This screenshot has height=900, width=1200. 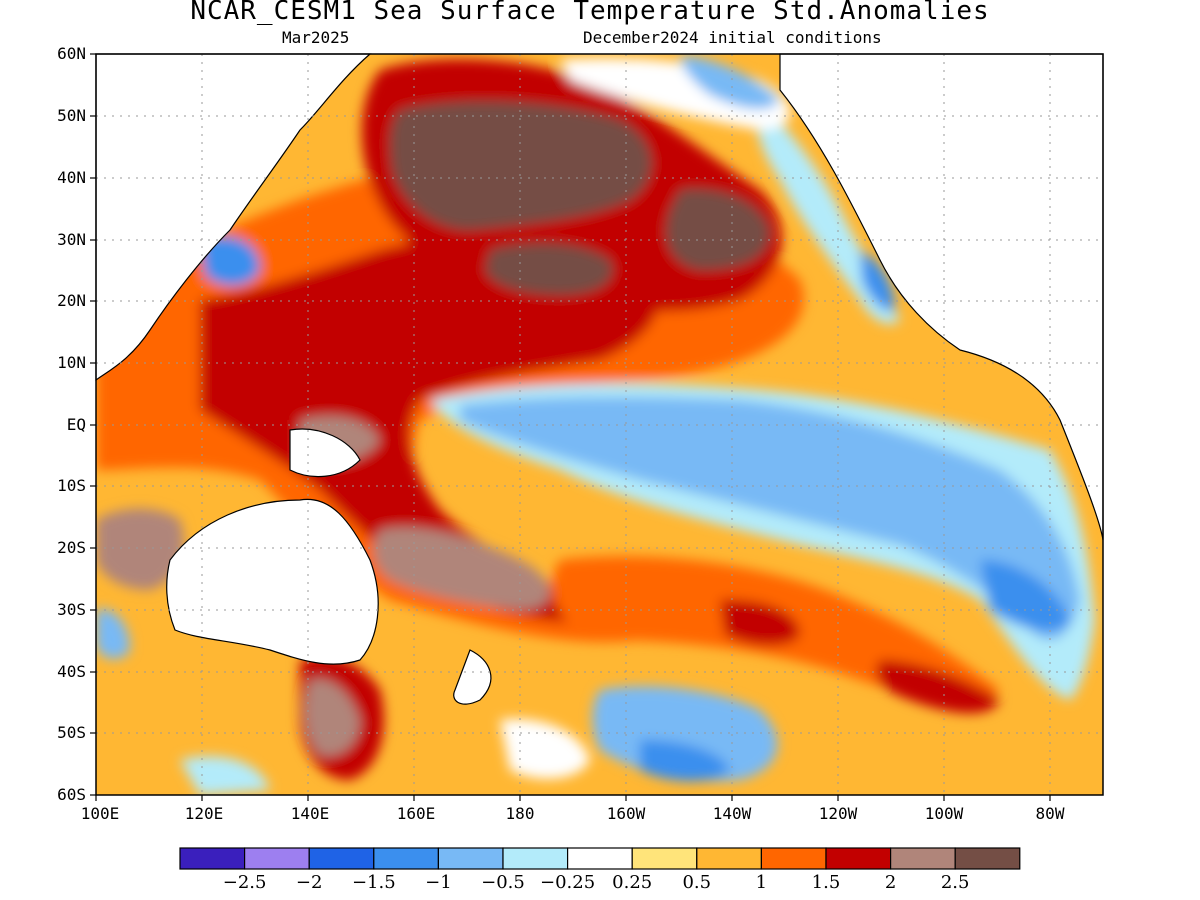 I want to click on lat-label: 40S, so click(x=71, y=671).